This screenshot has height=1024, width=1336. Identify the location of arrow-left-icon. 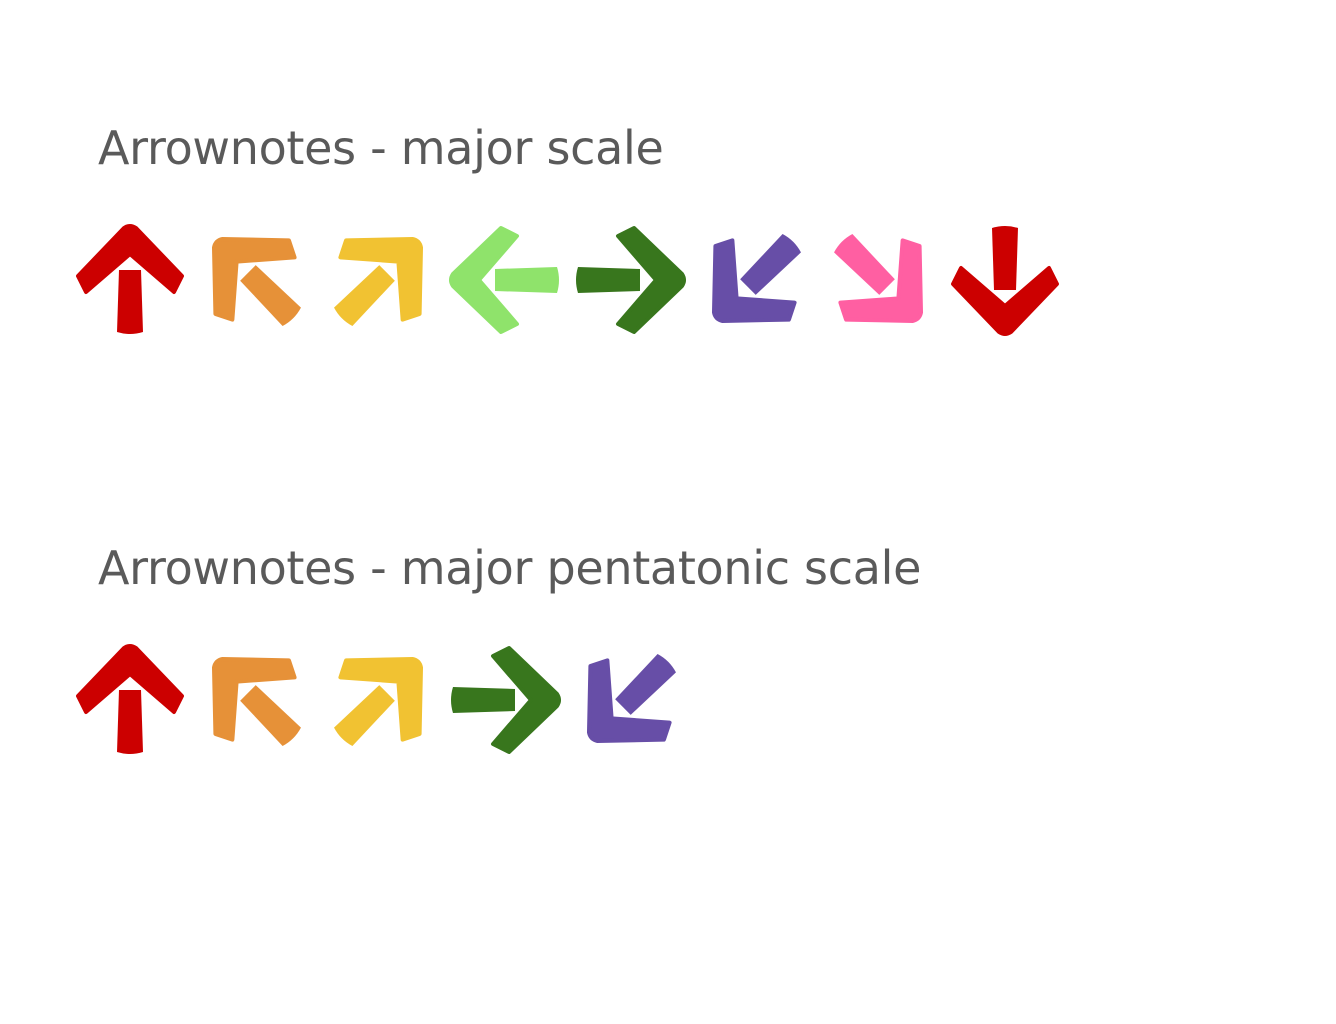
(504, 280).